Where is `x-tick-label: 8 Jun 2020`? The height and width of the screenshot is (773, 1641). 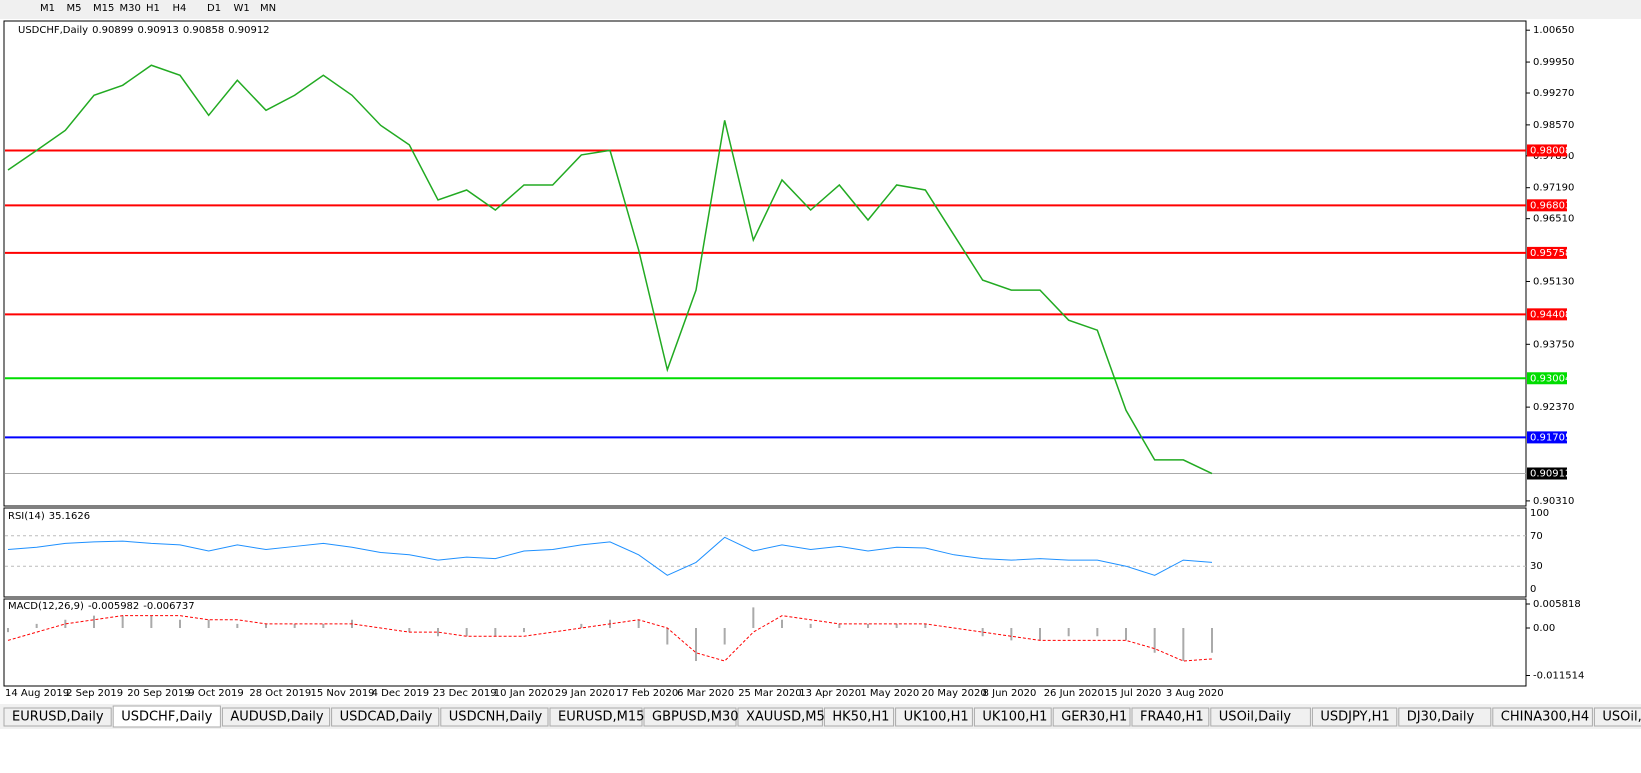 x-tick-label: 8 Jun 2020 is located at coordinates (1010, 693).